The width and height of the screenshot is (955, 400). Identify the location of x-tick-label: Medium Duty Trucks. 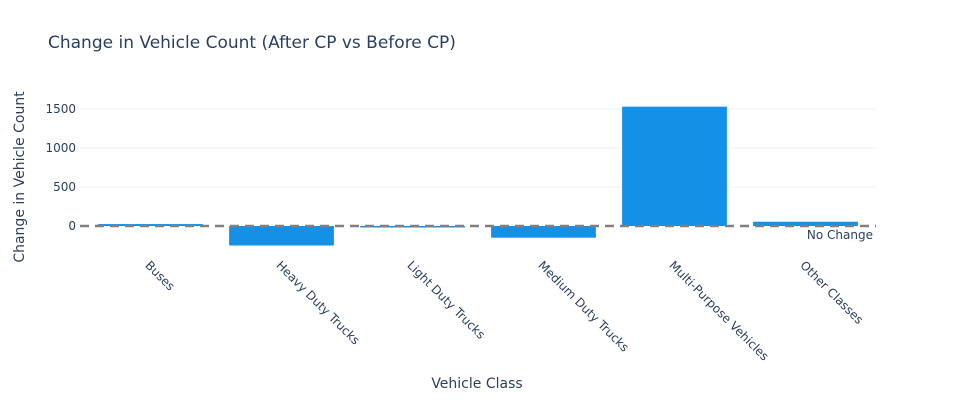
(583, 306).